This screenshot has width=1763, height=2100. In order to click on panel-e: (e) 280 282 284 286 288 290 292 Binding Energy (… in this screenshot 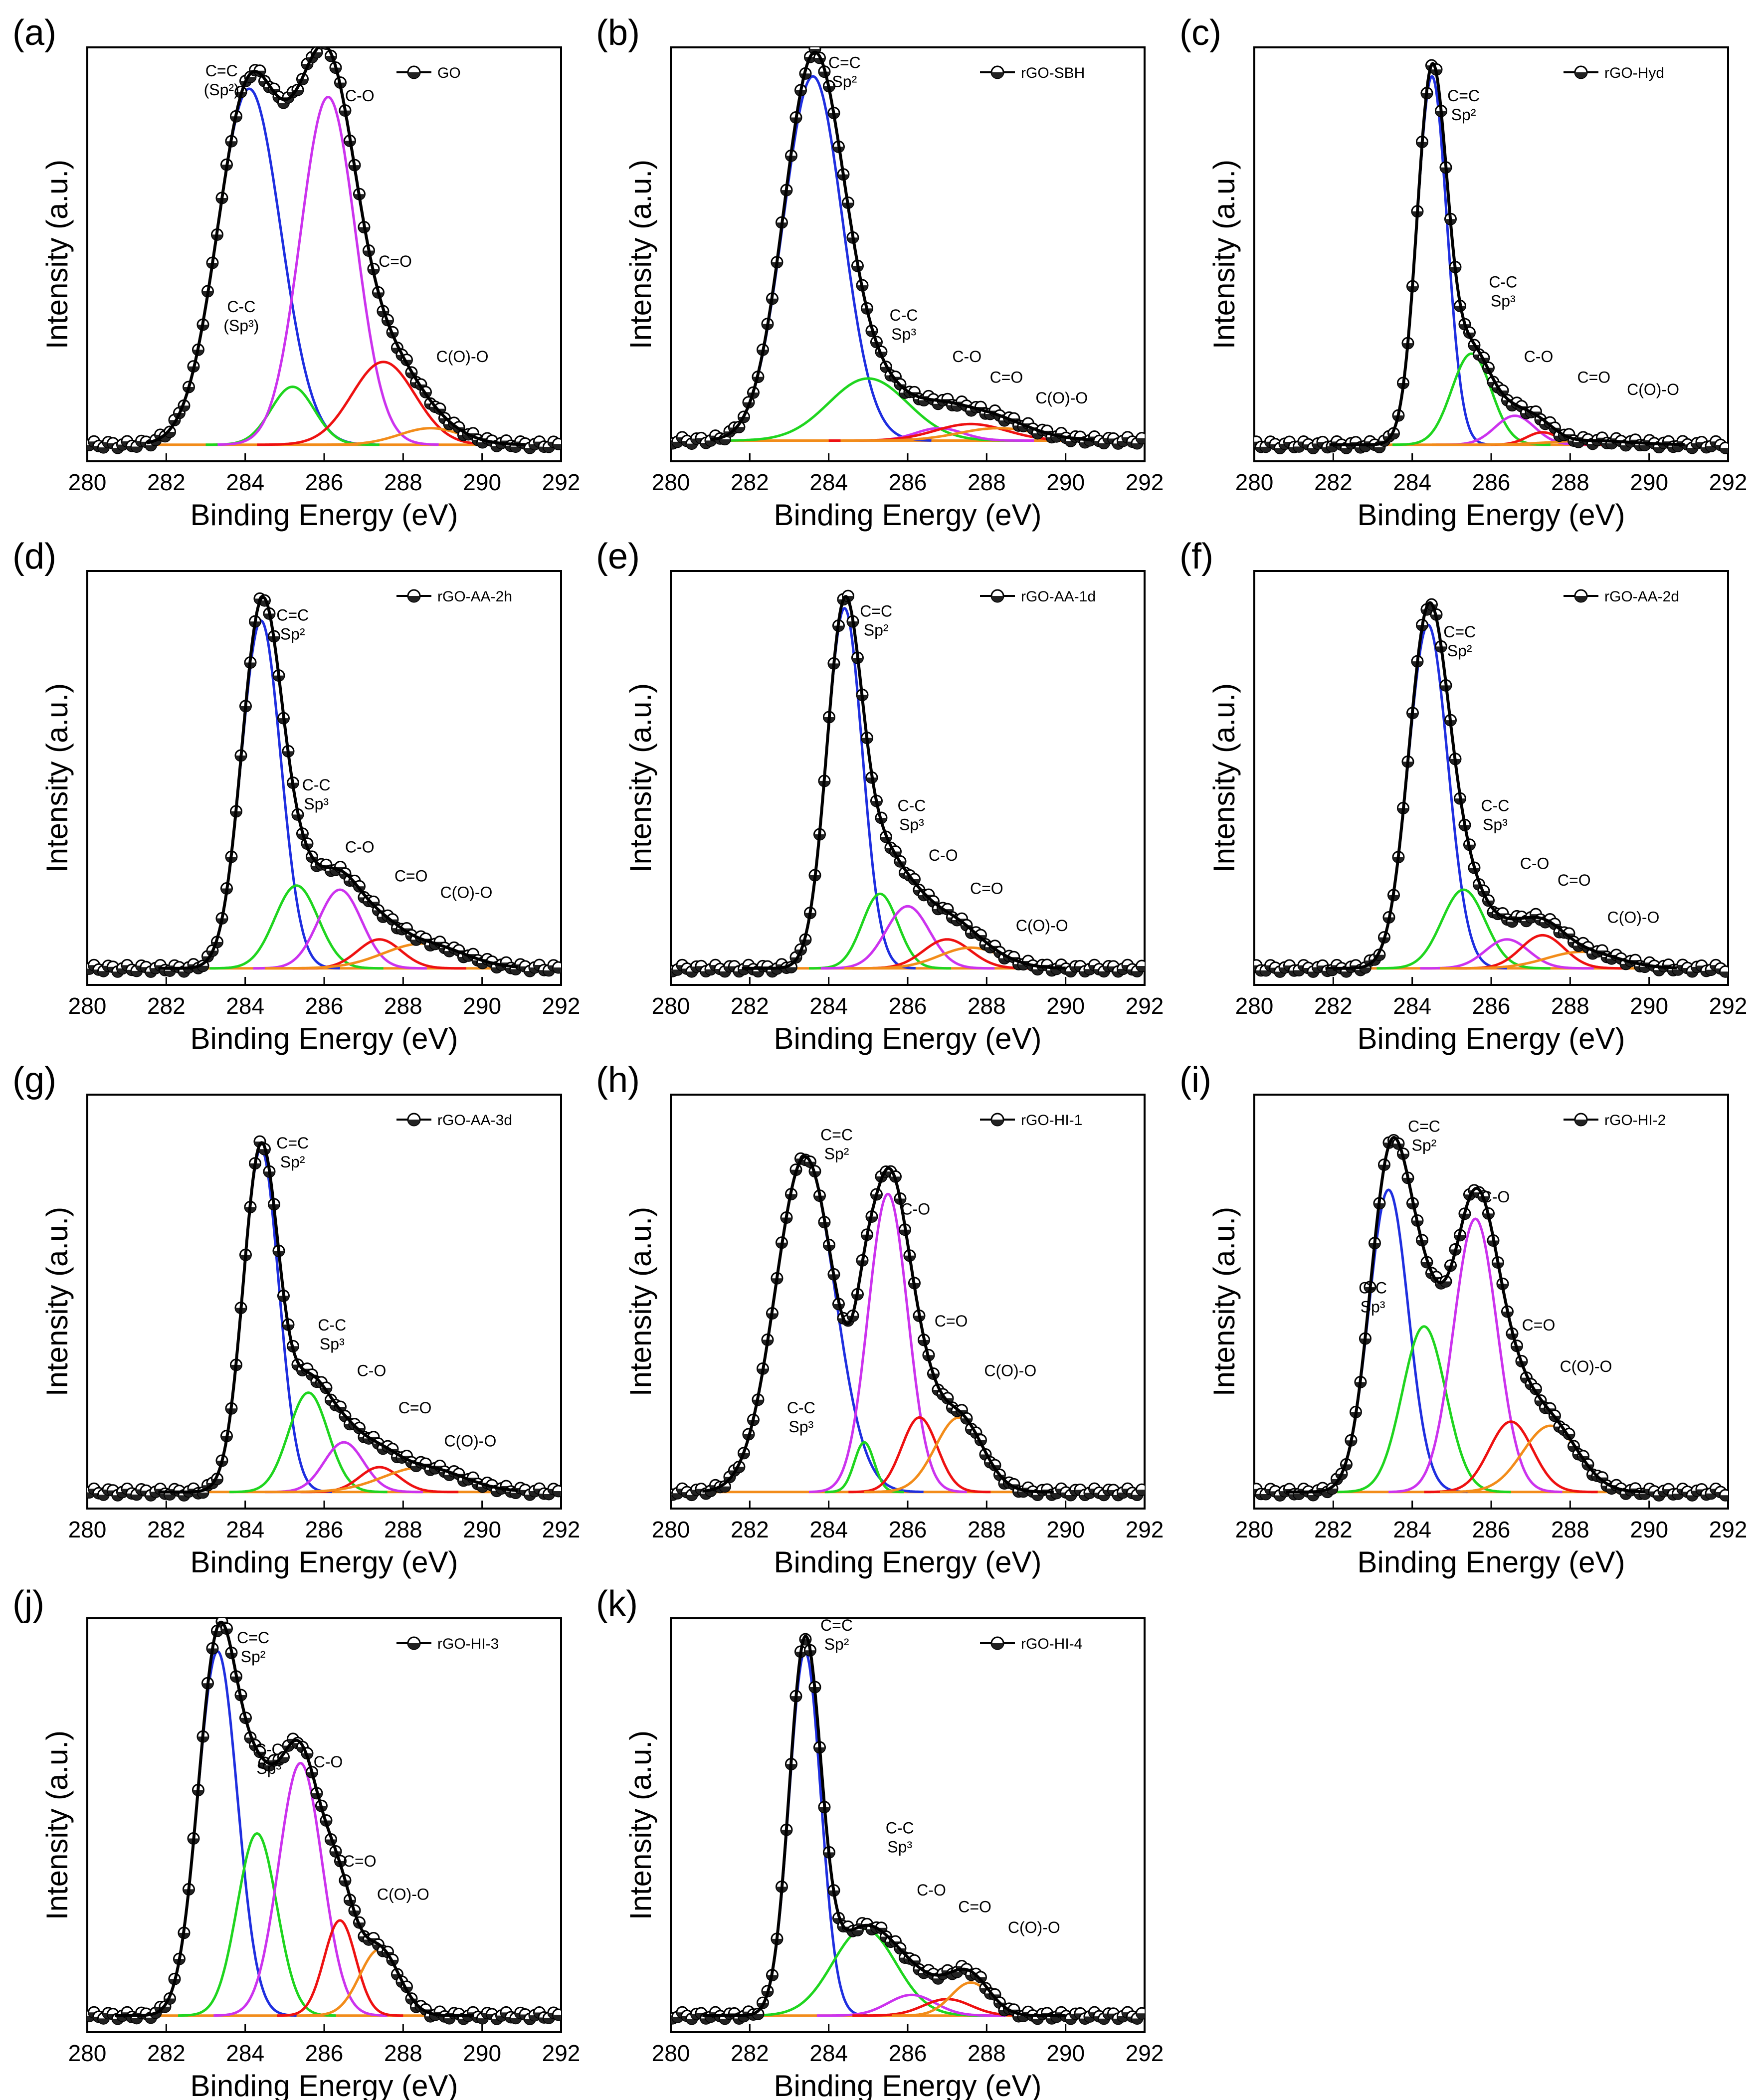, I will do `click(880, 796)`.